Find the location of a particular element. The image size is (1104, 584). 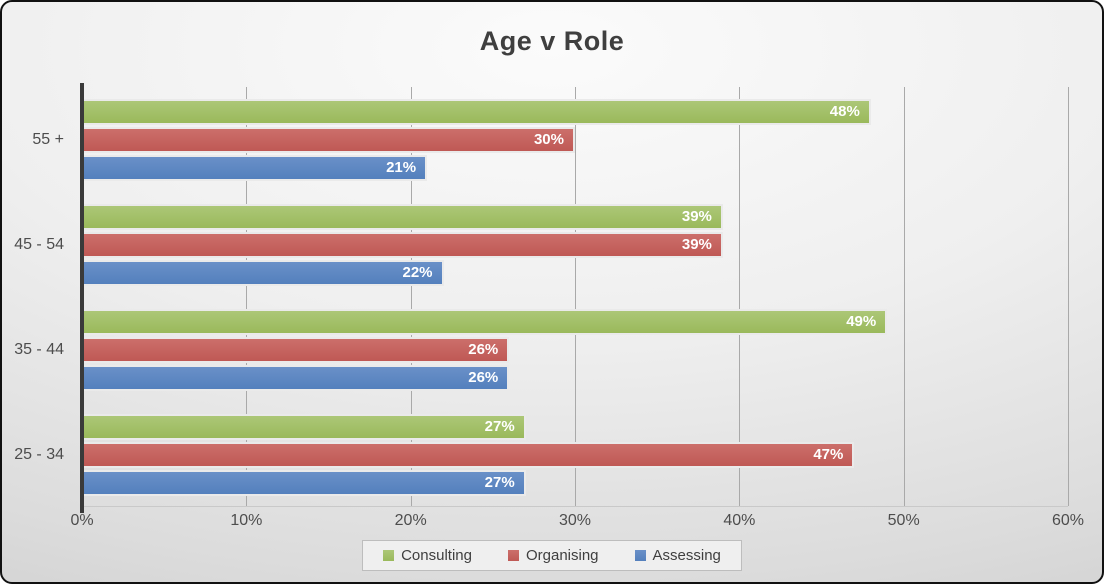

x-axis-labels: 0% 10% 20% 30% 40% 50% 60% is located at coordinates (577, 522).